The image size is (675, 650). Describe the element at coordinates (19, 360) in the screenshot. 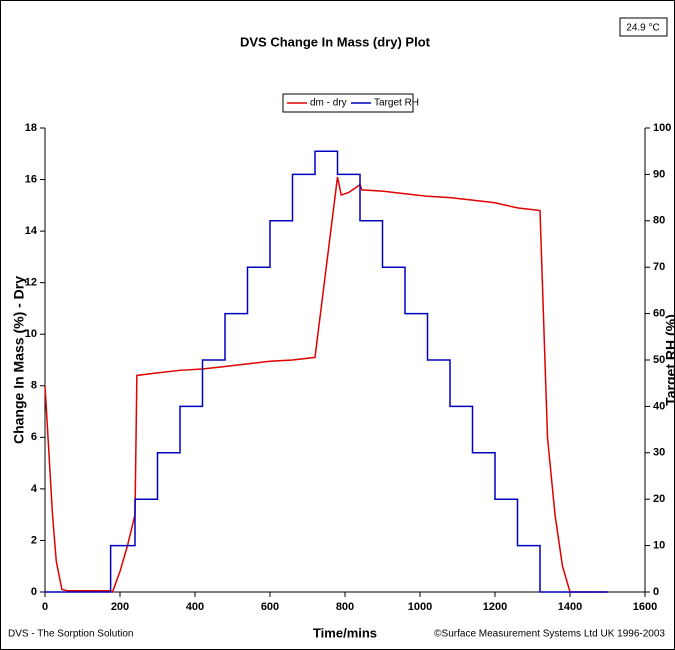

I see `y-axis-label: Change In Mass (%) - Dry` at that location.